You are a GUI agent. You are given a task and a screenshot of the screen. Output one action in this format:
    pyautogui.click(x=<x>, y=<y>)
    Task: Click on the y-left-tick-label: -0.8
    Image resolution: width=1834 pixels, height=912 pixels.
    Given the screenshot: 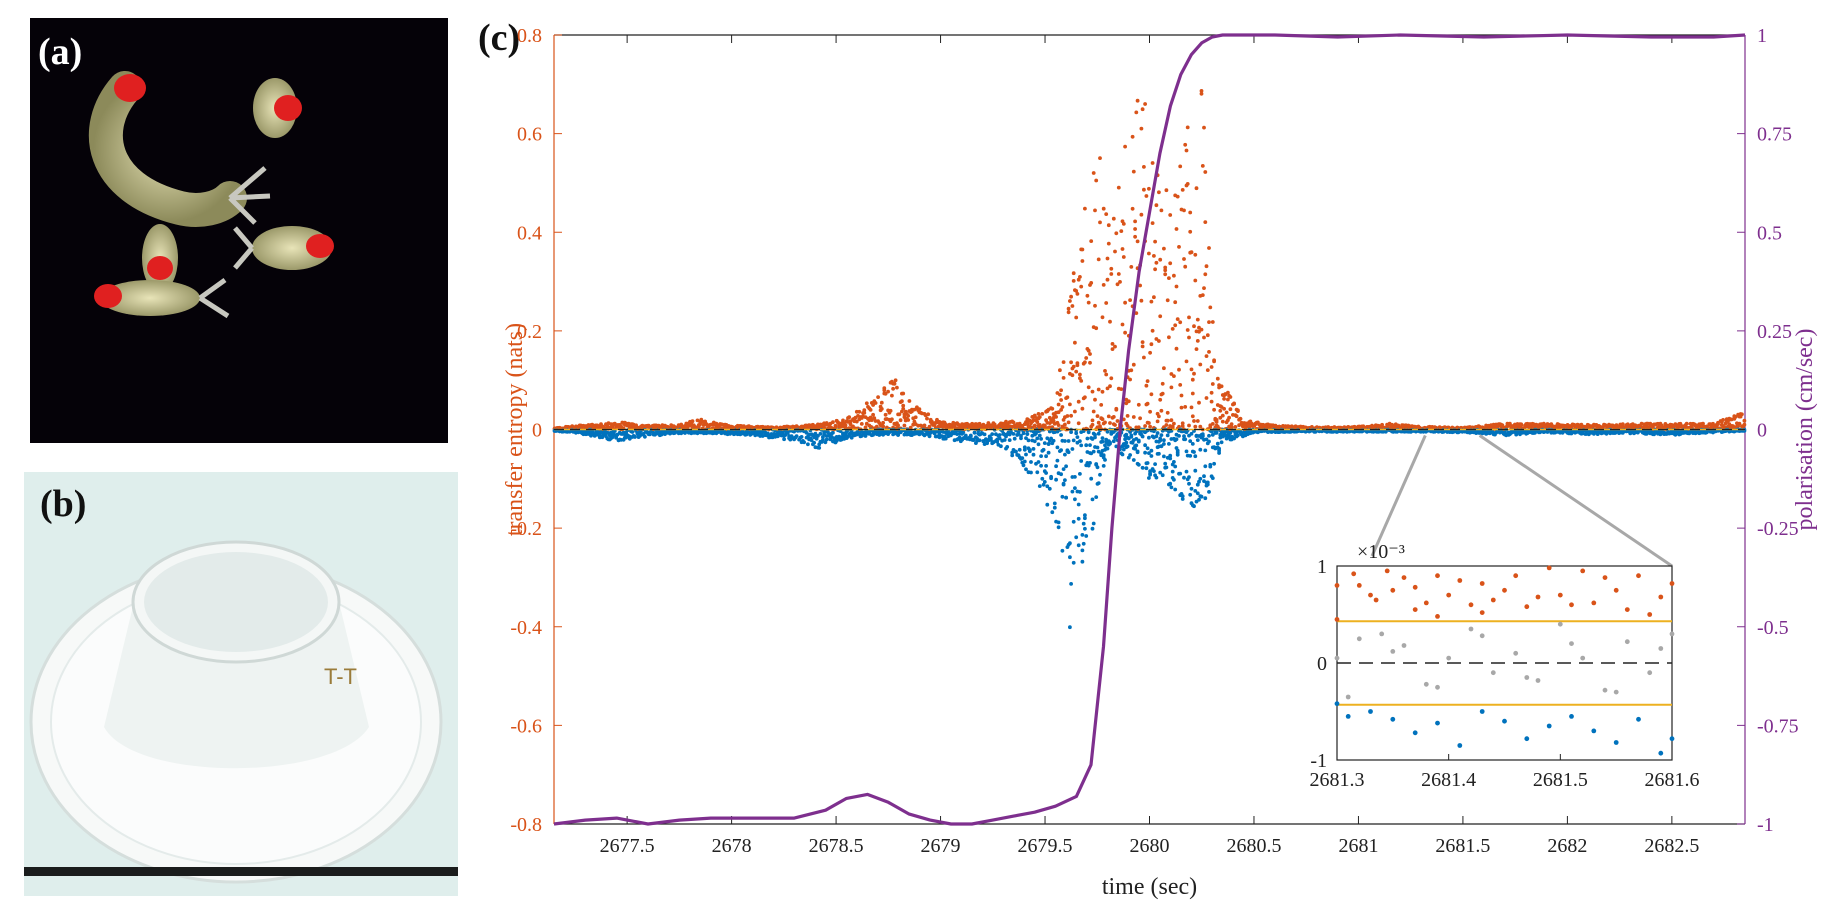 What is the action you would take?
    pyautogui.click(x=526, y=825)
    